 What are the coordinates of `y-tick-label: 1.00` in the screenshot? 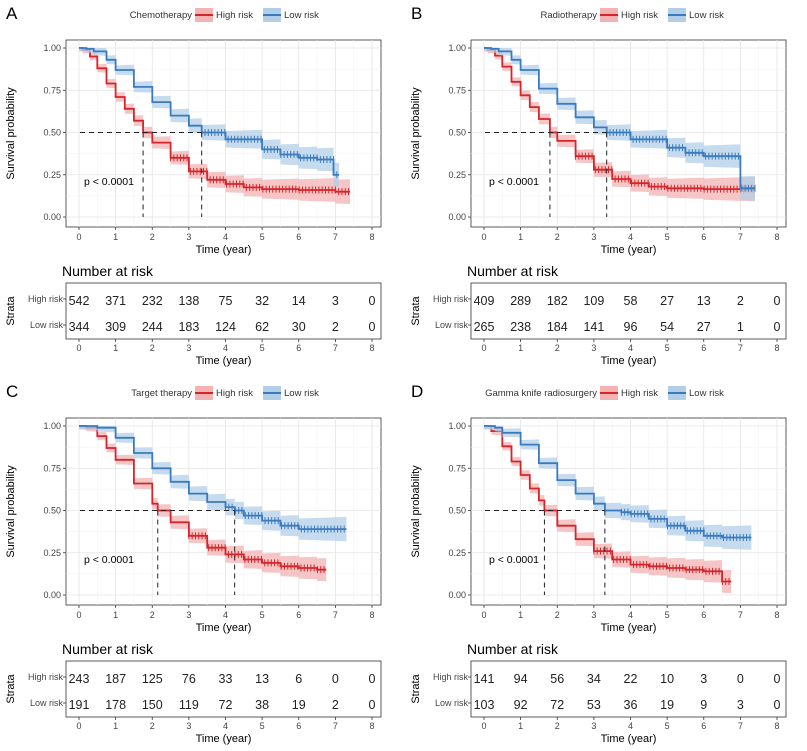 It's located at (457, 48).